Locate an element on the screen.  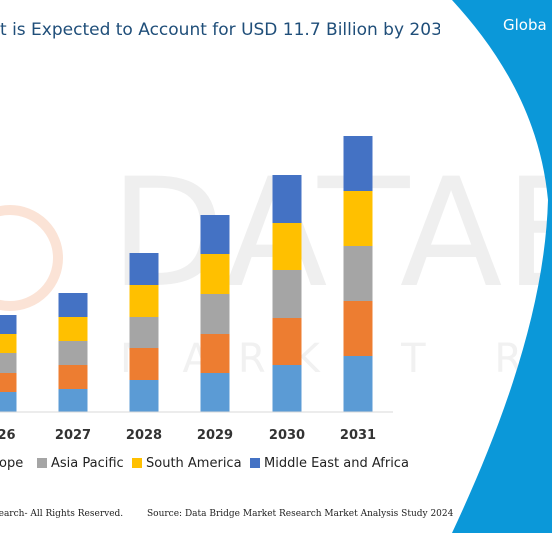
x-tick-label: 2031 is located at coordinates (358, 435).